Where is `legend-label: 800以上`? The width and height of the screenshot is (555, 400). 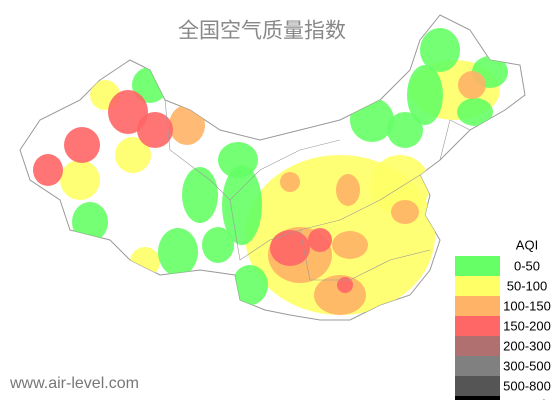
legend-label: 800以上 is located at coordinates (527, 399).